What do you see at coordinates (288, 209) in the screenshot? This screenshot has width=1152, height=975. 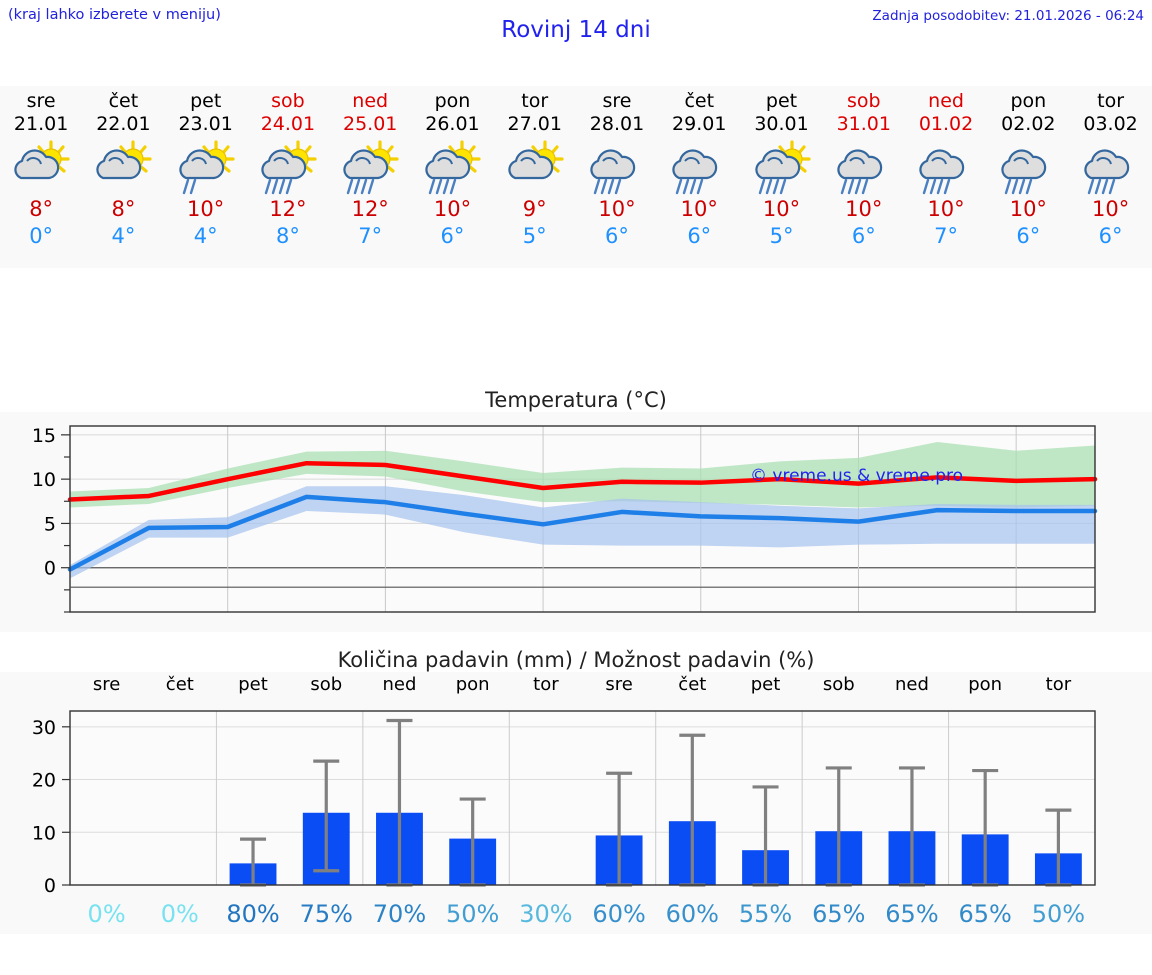 I see `day-max-temp: 12°` at bounding box center [288, 209].